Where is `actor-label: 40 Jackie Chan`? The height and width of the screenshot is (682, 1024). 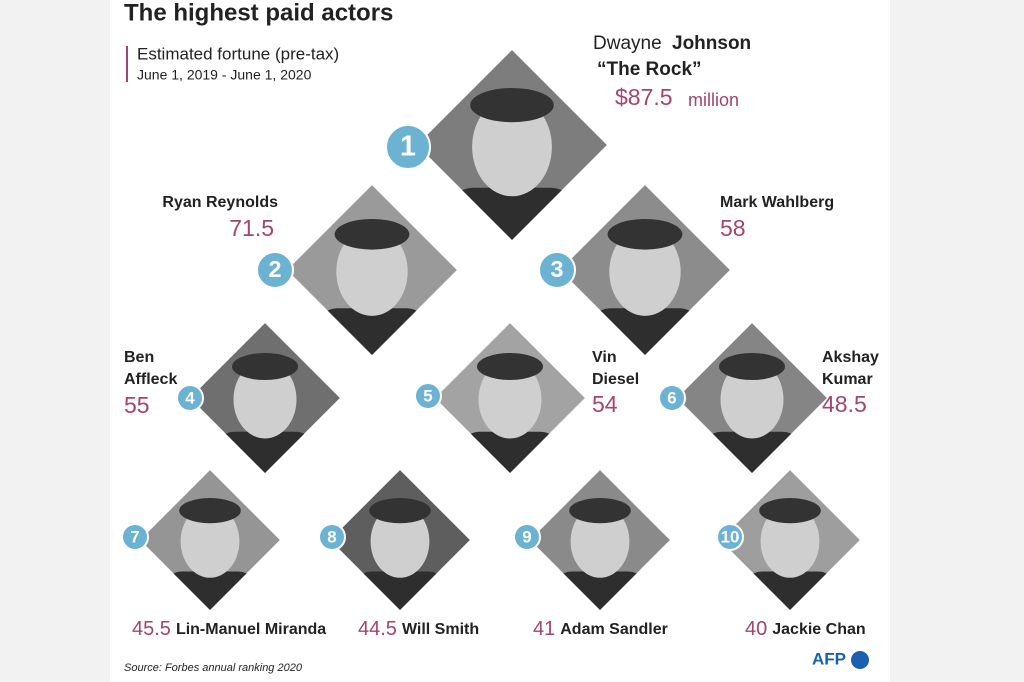 actor-label: 40 Jackie Chan is located at coordinates (805, 629).